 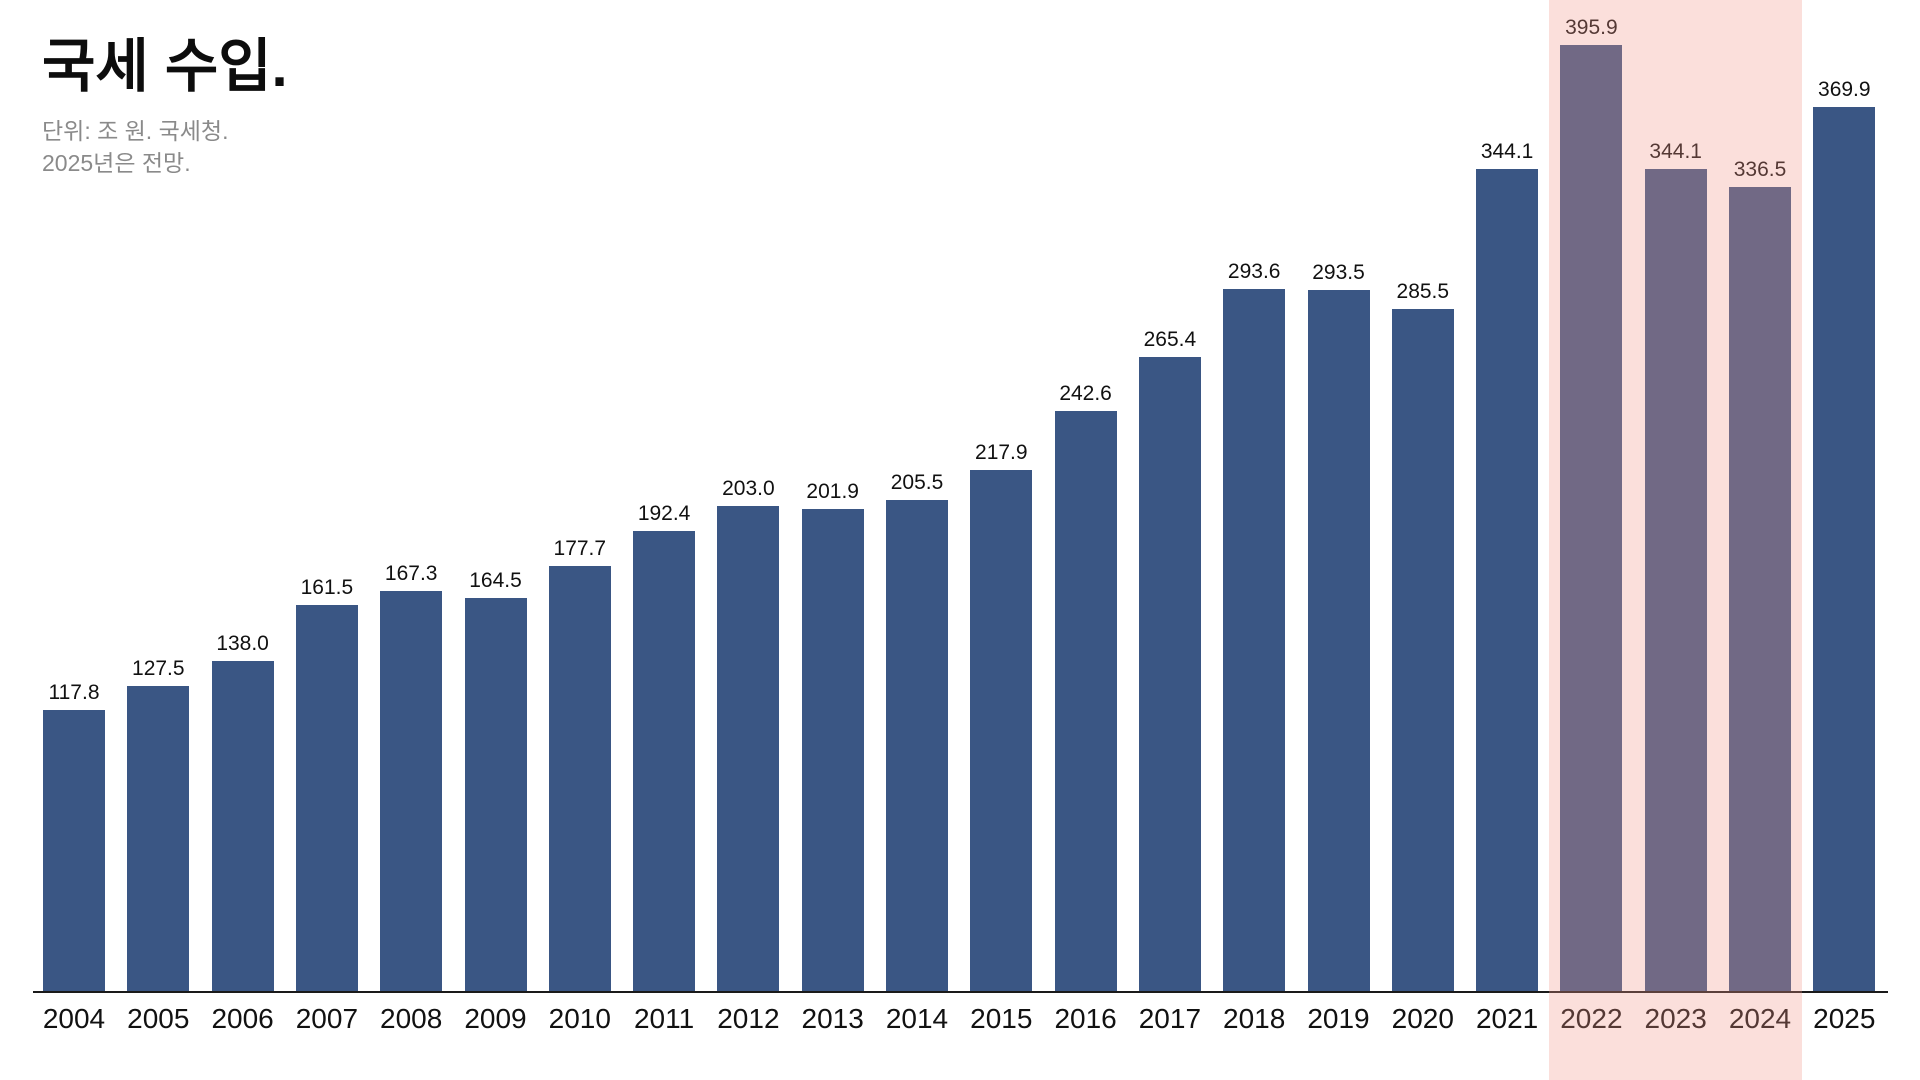 What do you see at coordinates (74, 850) in the screenshot?
I see `bar-2004` at bounding box center [74, 850].